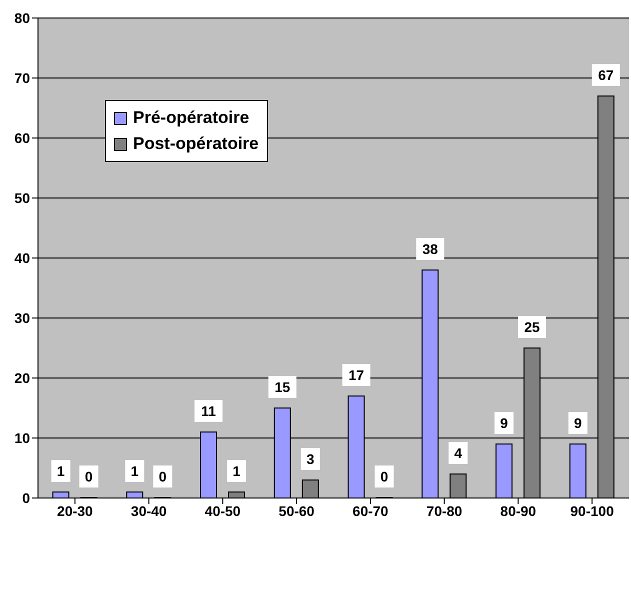 The height and width of the screenshot is (598, 631). I want to click on y-tick-label: 0, so click(26, 498).